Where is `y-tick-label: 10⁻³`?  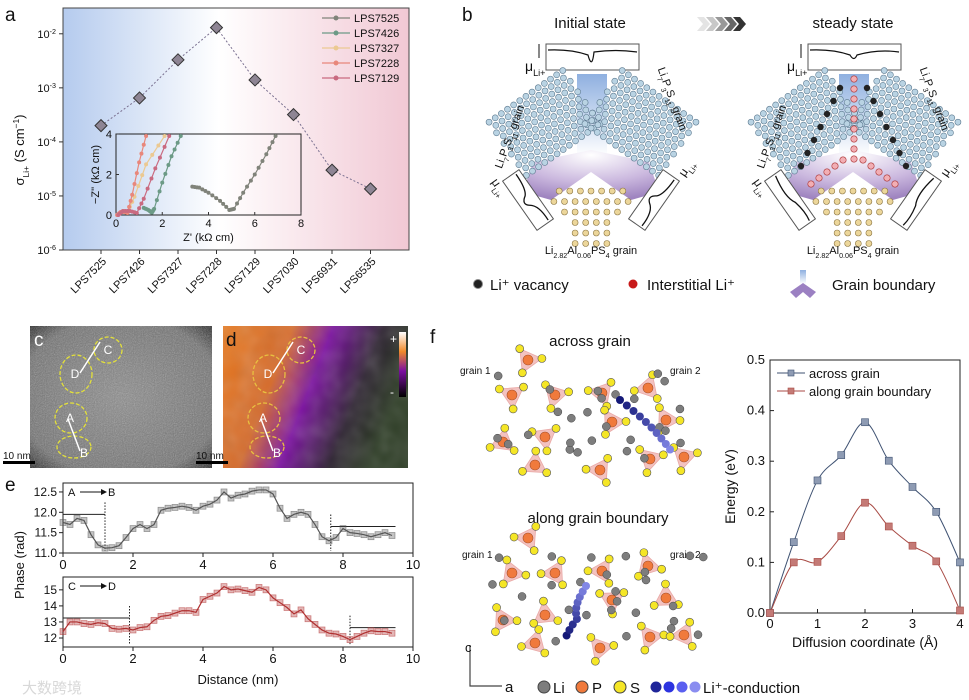
y-tick-label: 10⁻³ is located at coordinates (46, 88).